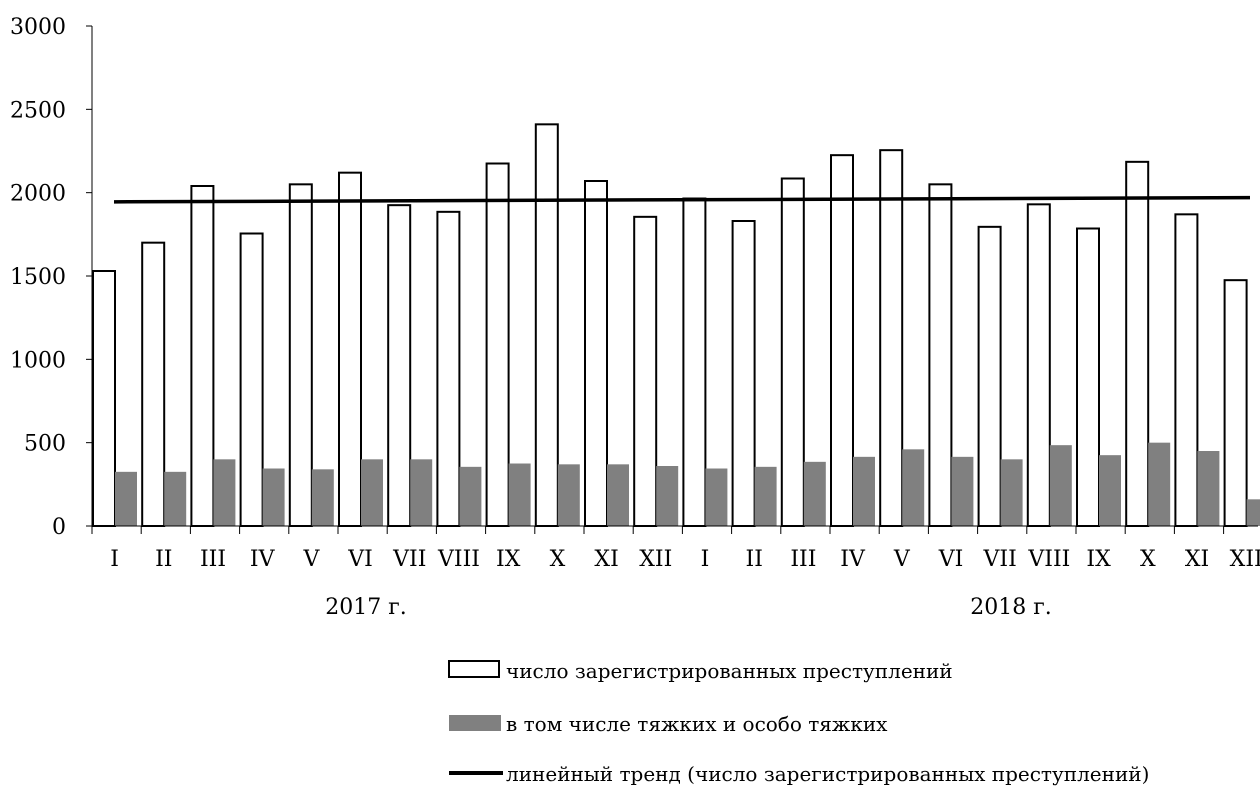 The width and height of the screenshot is (1260, 787). I want to click on year-label: 2018 г., so click(1011, 607).